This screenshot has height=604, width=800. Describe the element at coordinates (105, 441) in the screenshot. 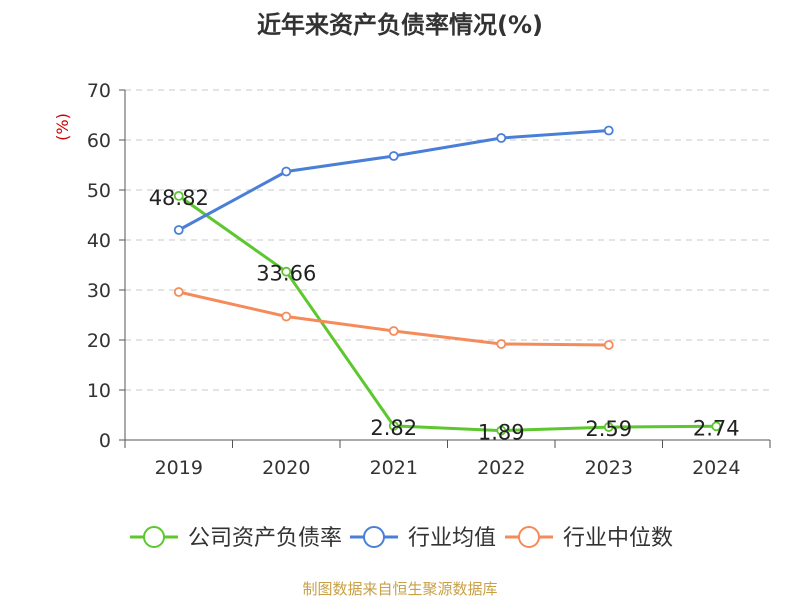

I see `y-tick-label: 0` at that location.